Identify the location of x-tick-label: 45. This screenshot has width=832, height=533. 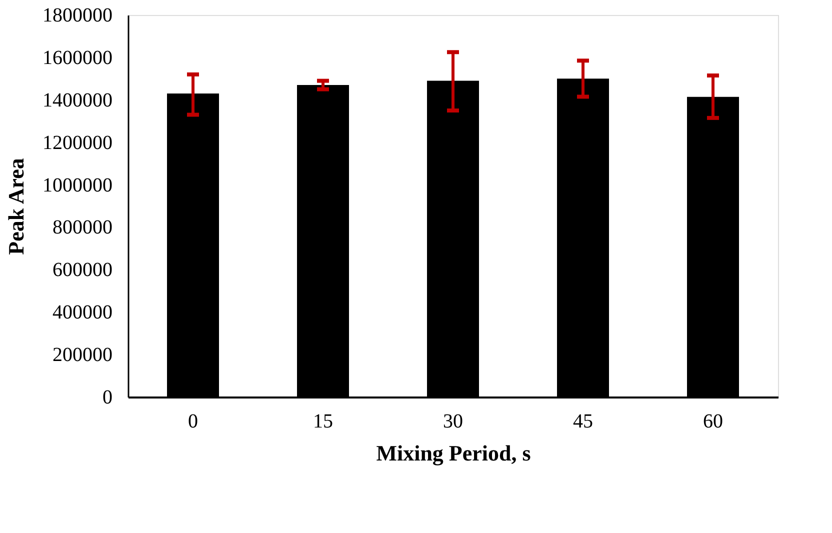
(583, 421).